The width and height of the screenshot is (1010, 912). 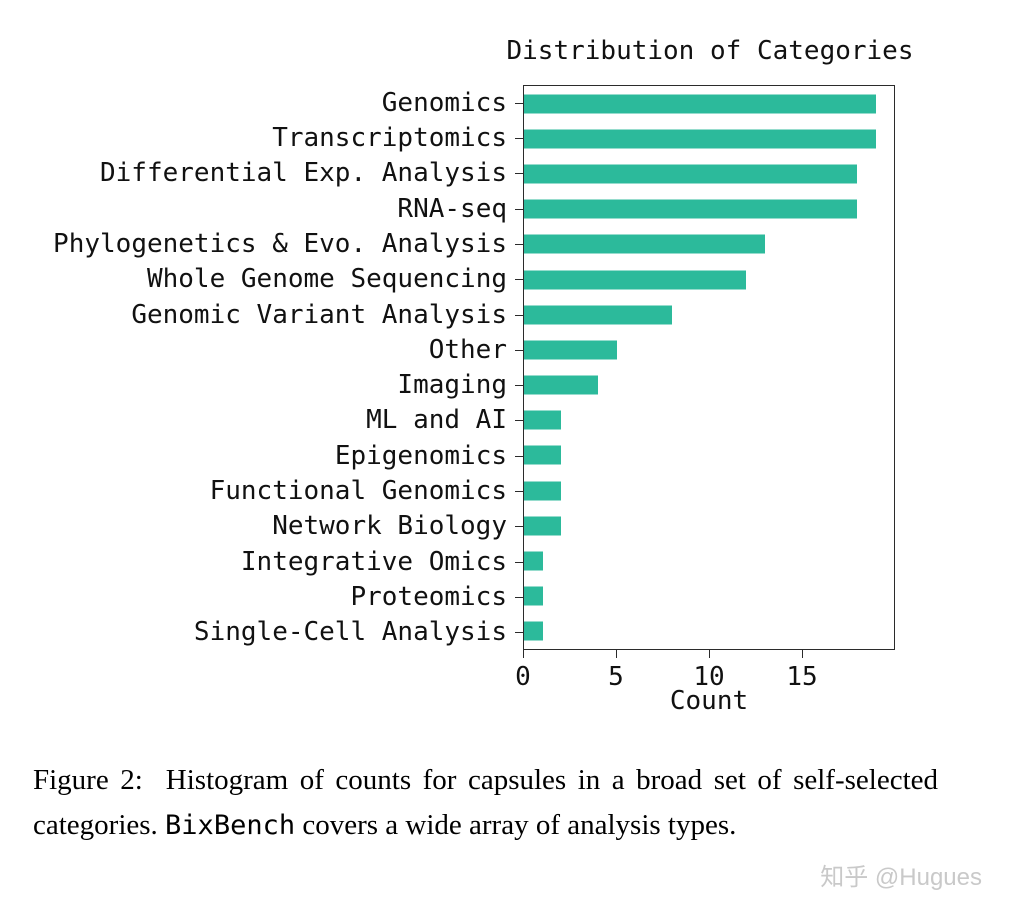 I want to click on y-axis-label: Whole Genome Sequencing, so click(x=326, y=279).